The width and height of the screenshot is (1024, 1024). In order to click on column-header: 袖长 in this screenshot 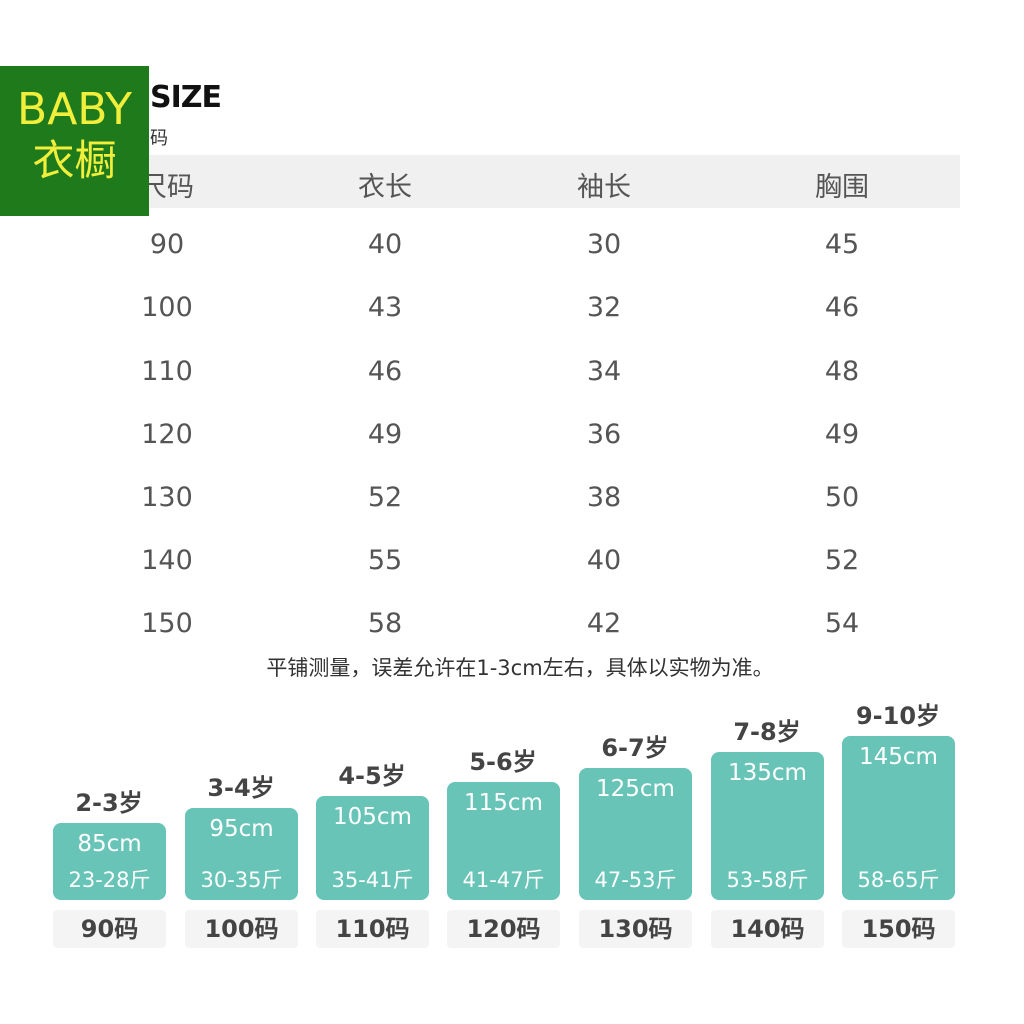, I will do `click(604, 187)`.